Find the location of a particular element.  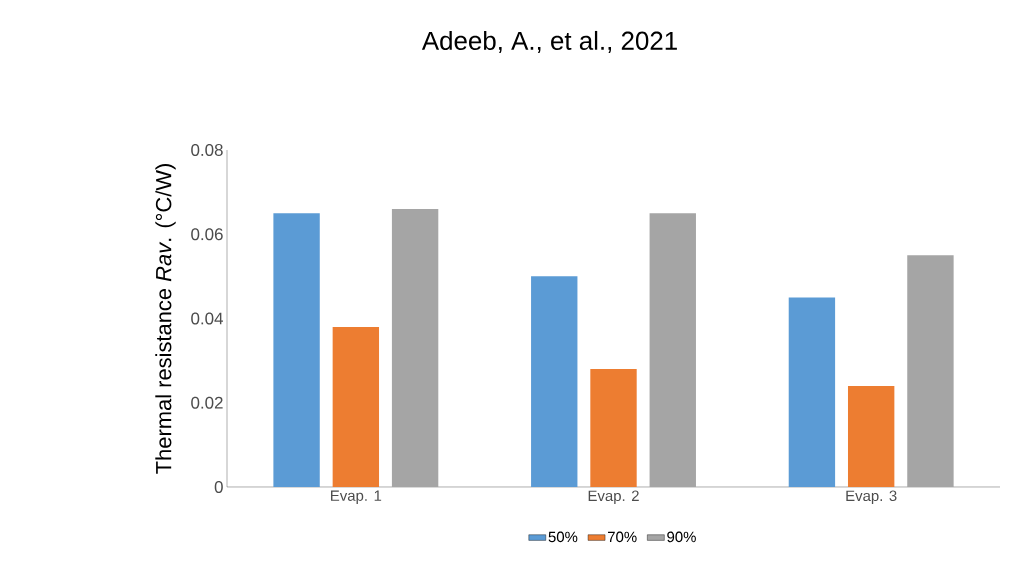

legend-label: 50% is located at coordinates (563, 537).